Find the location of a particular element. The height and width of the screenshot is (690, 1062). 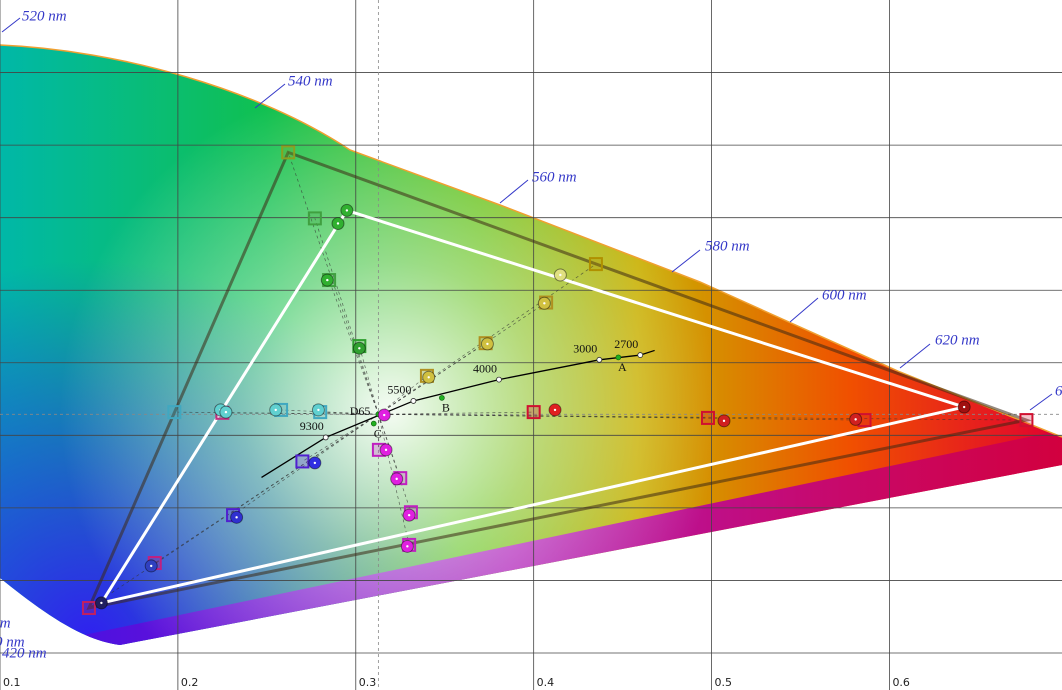

cct-label: 5500 is located at coordinates (399, 390).